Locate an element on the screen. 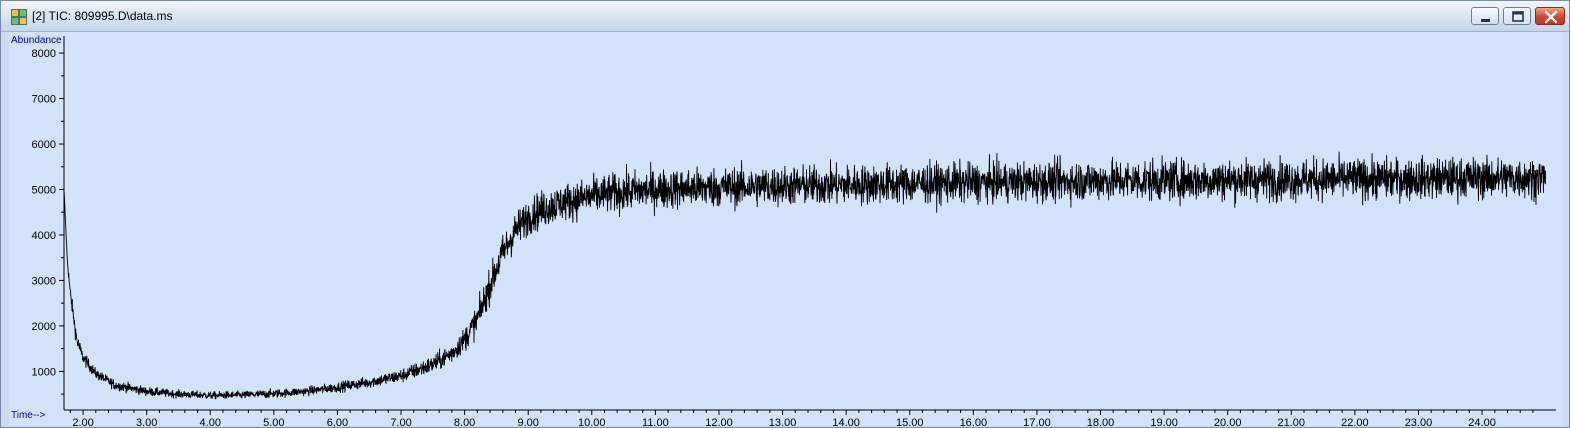 The height and width of the screenshot is (428, 1570). minimize-icon is located at coordinates (1485, 20).